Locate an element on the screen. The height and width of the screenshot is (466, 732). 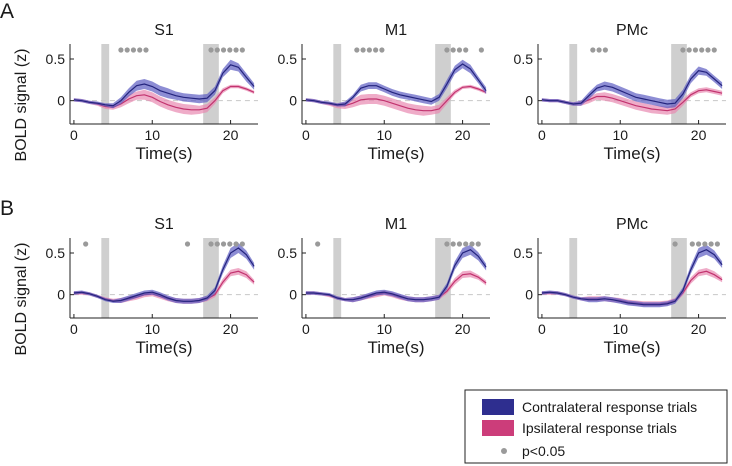
panel-label-a: A is located at coordinates (7, 11).